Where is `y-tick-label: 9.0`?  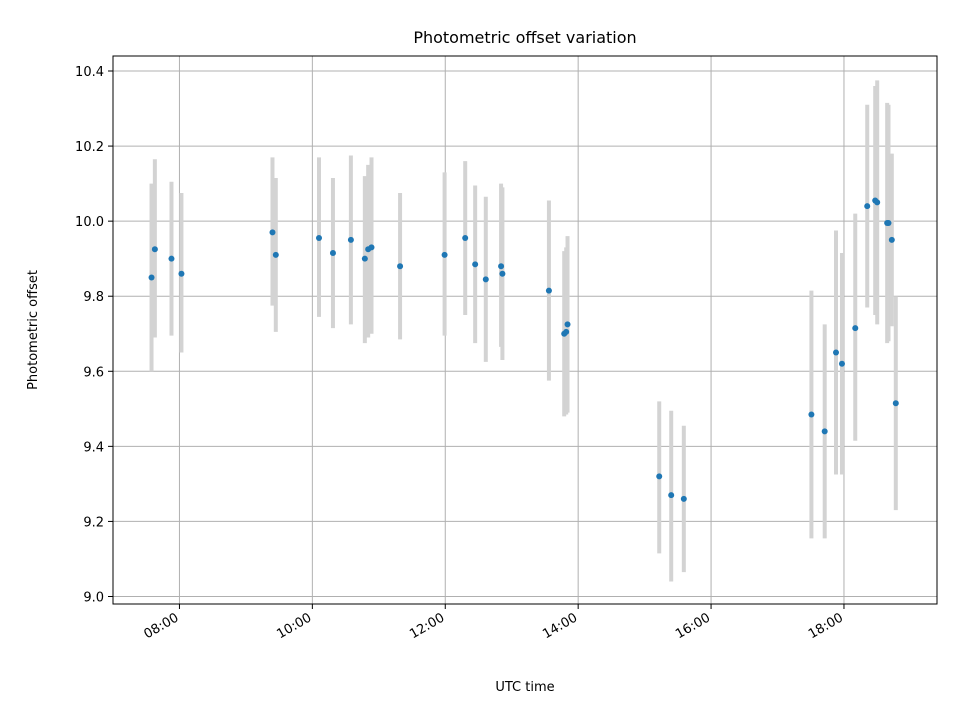 y-tick-label: 9.0 is located at coordinates (93, 597).